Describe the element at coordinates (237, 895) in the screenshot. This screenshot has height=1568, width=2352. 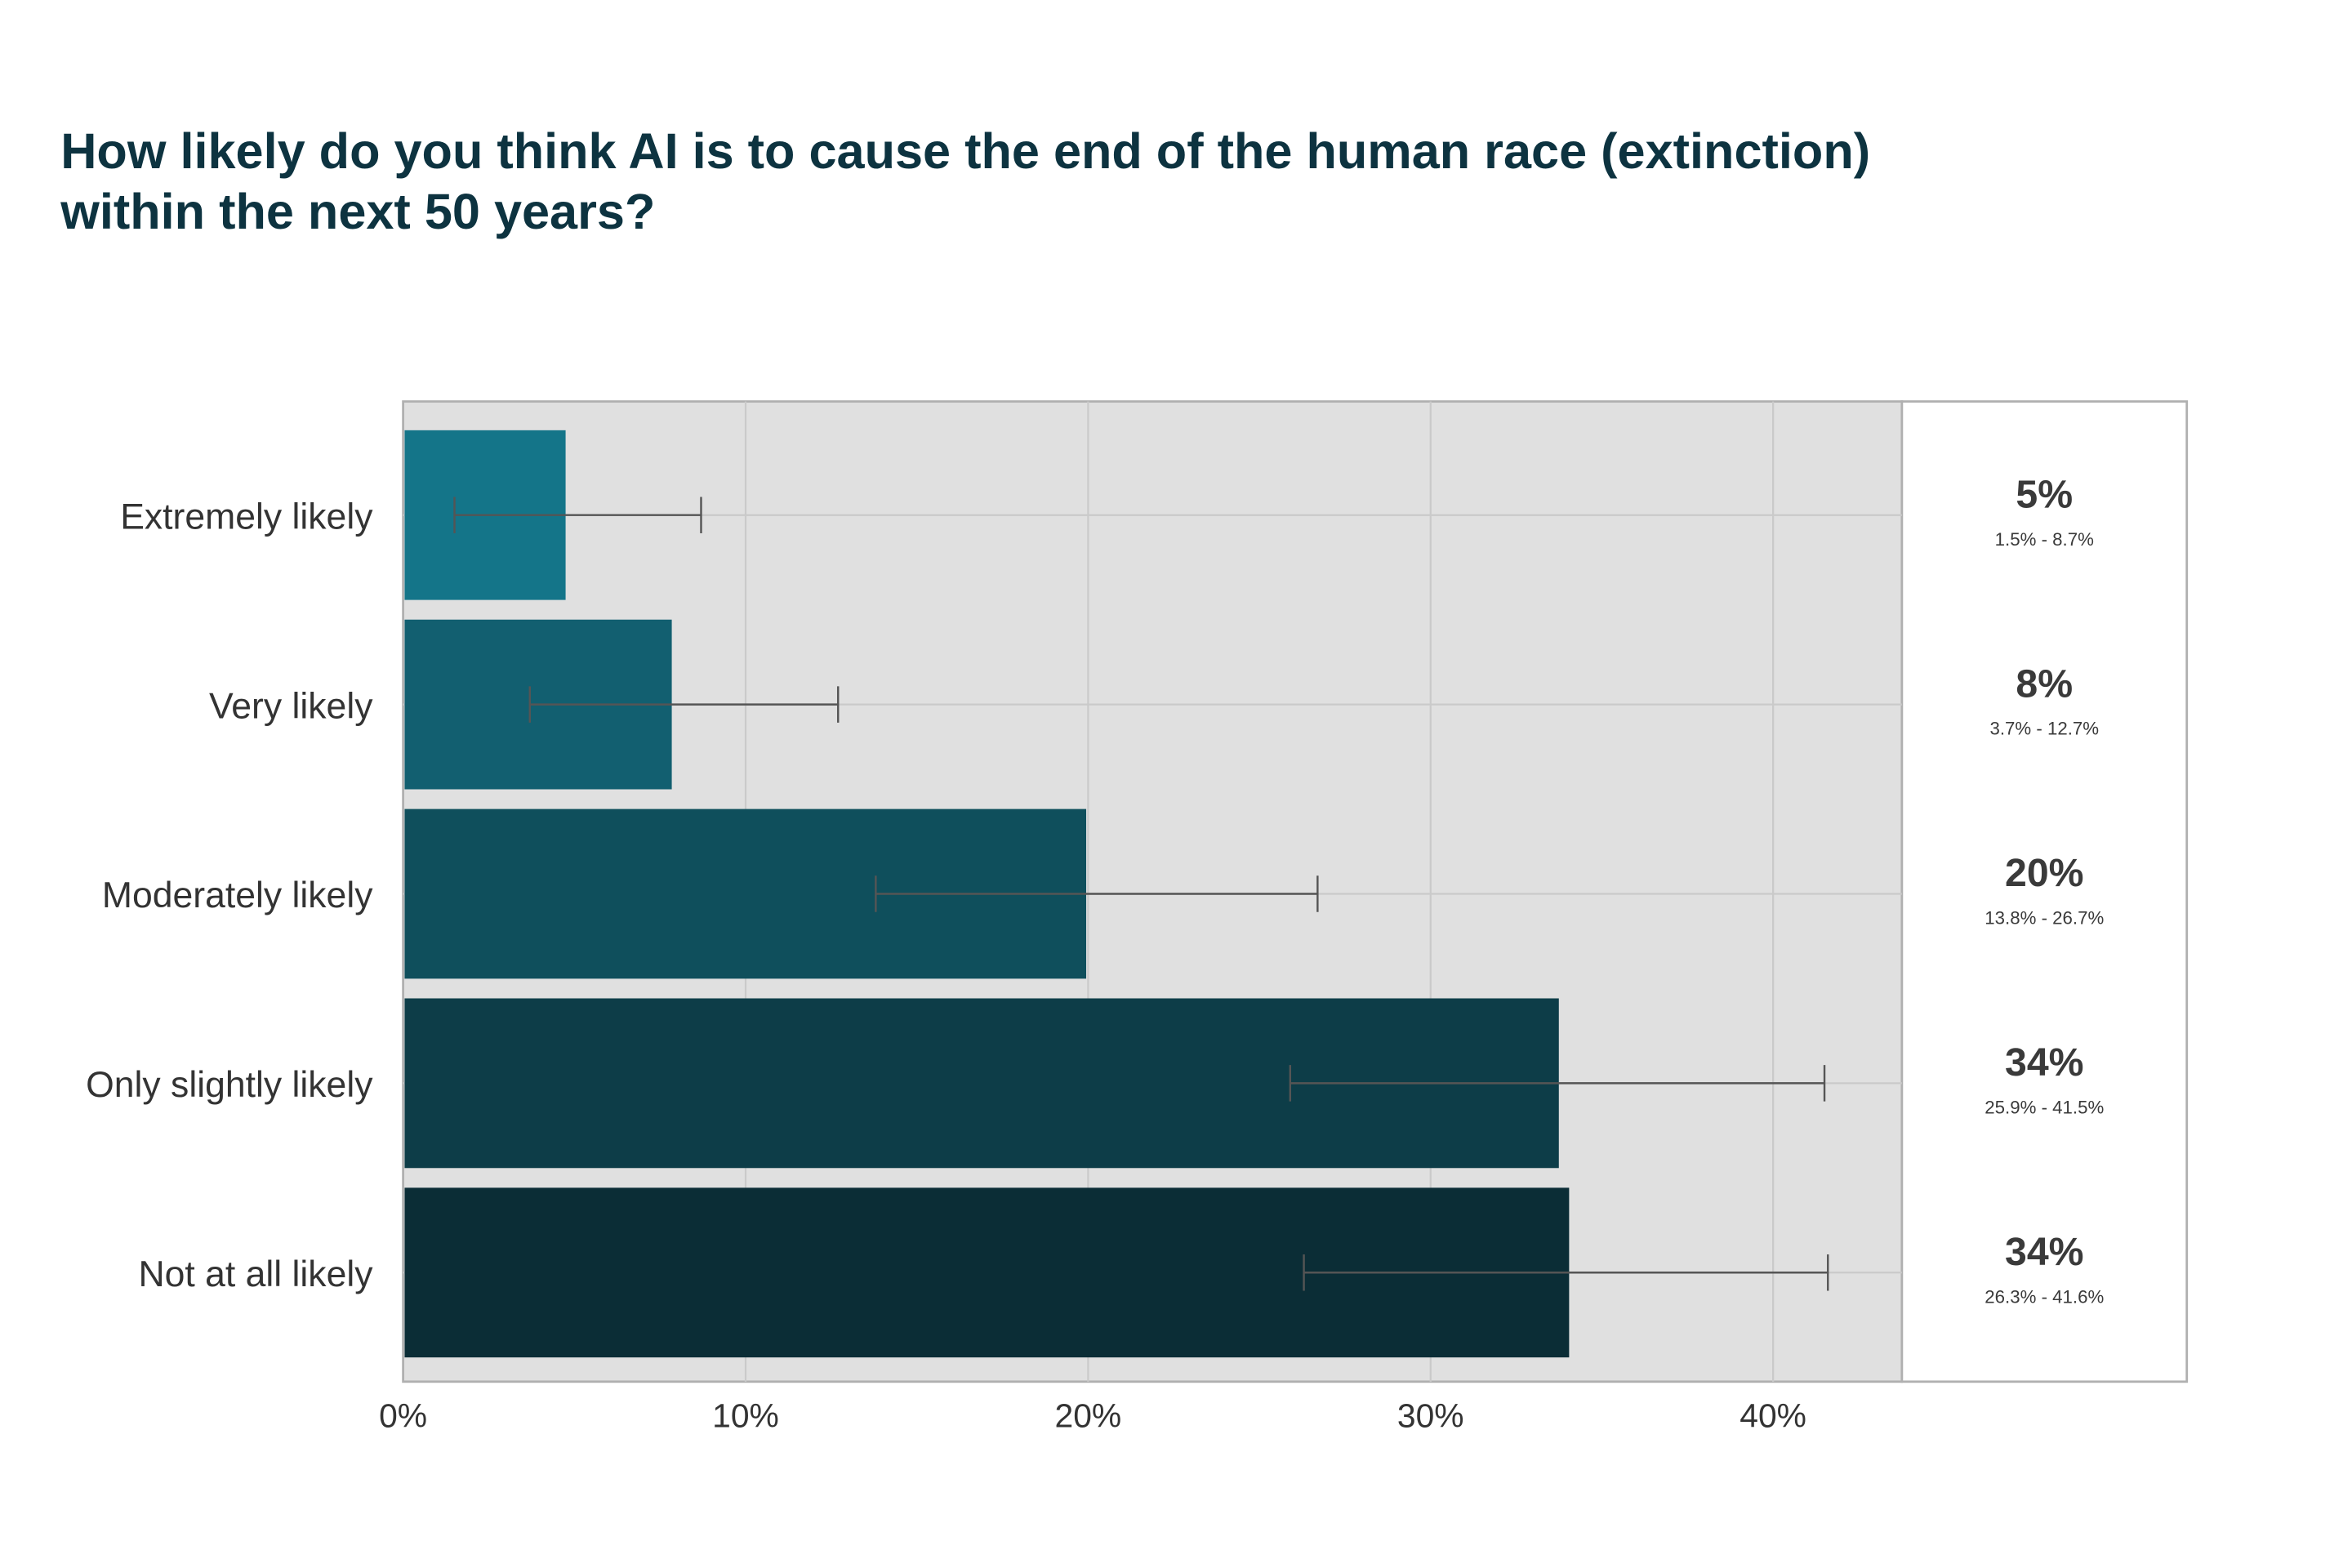
I see `y-category-label: Moderately likely` at that location.